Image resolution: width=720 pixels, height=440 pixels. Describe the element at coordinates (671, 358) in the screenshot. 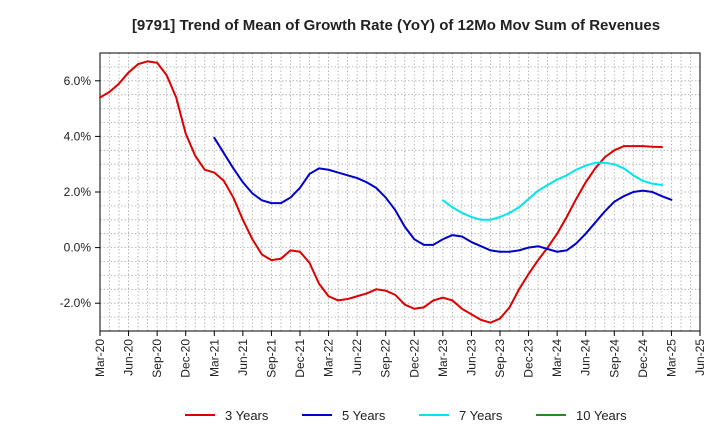

I see `x-tick-label: Mar-25` at that location.